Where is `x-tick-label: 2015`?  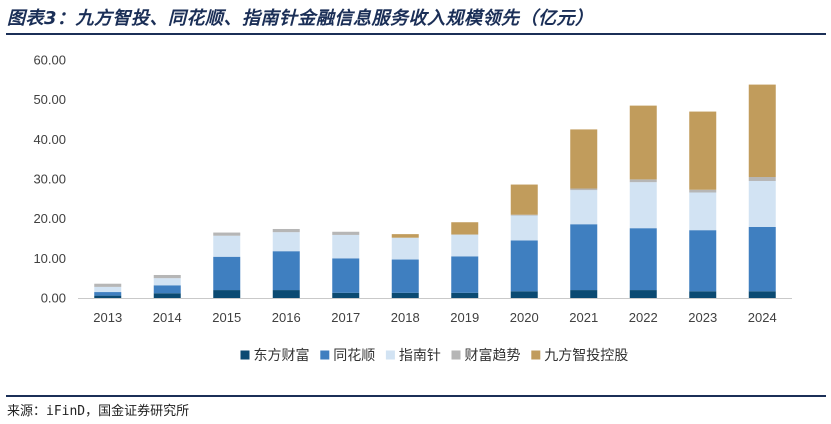 x-tick-label: 2015 is located at coordinates (226, 317).